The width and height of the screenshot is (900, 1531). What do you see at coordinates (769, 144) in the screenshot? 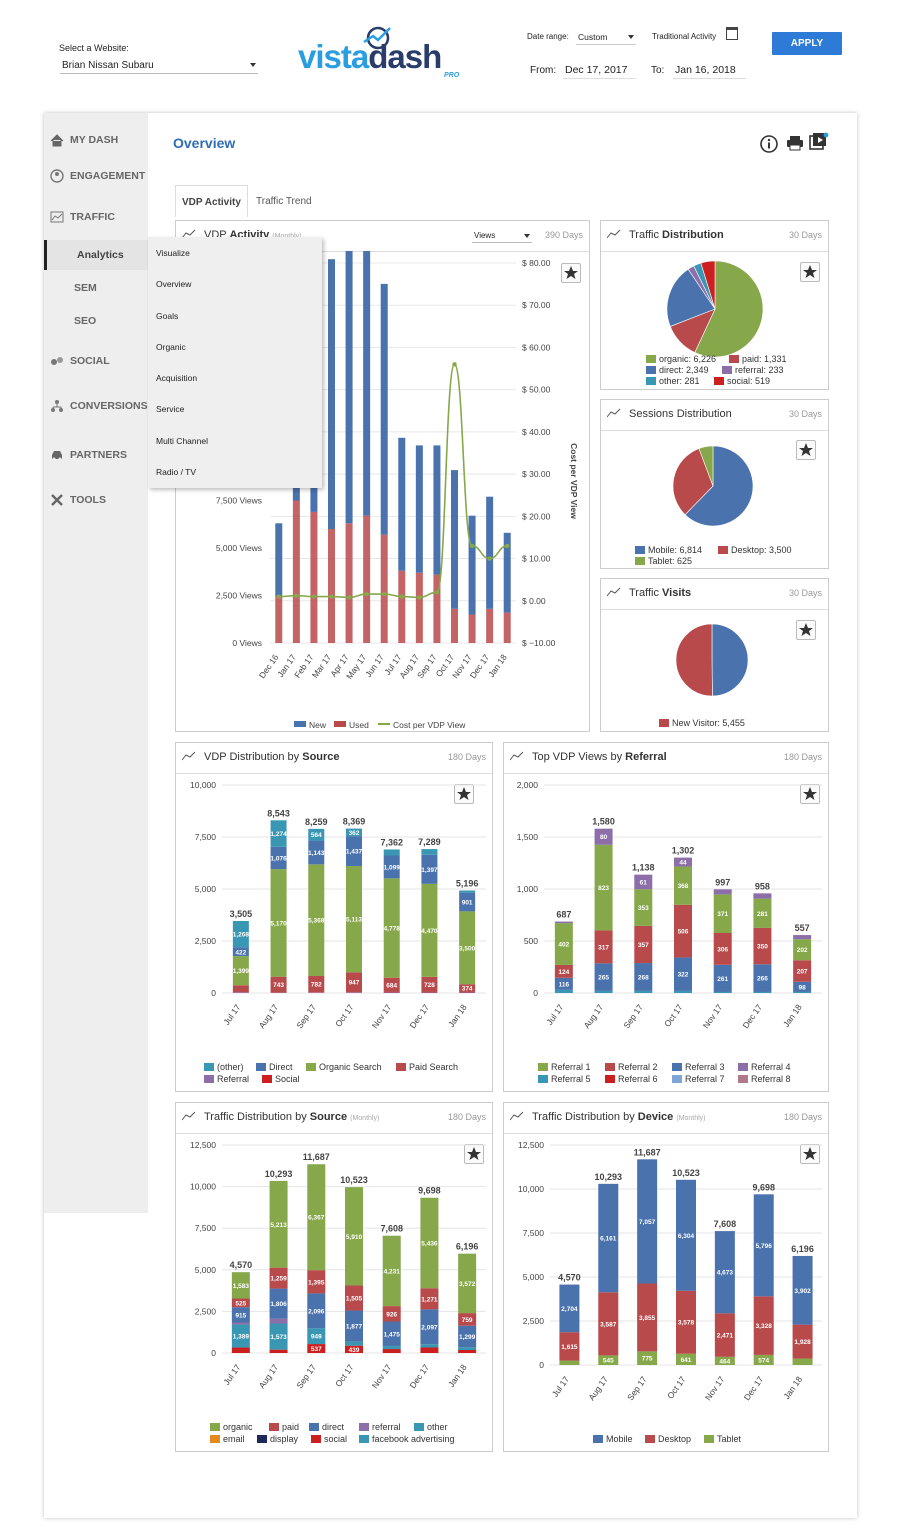
I see `info-icon` at bounding box center [769, 144].